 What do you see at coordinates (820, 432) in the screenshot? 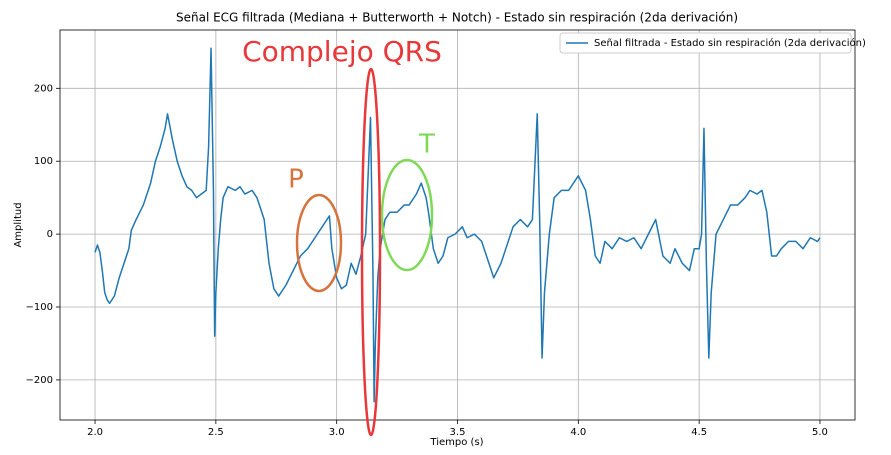
I see `x-tick-label: 5.0` at bounding box center [820, 432].